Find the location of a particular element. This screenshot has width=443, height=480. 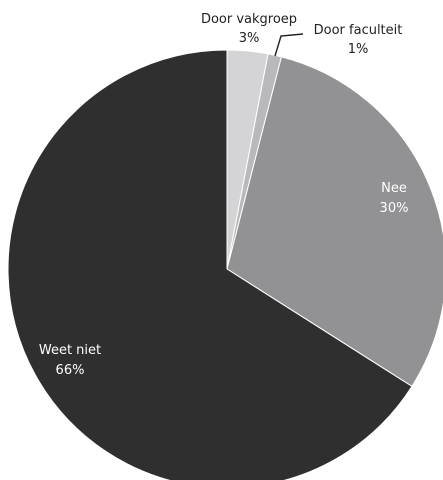

slice-label-weet-niet: Weet niet is located at coordinates (70, 350).